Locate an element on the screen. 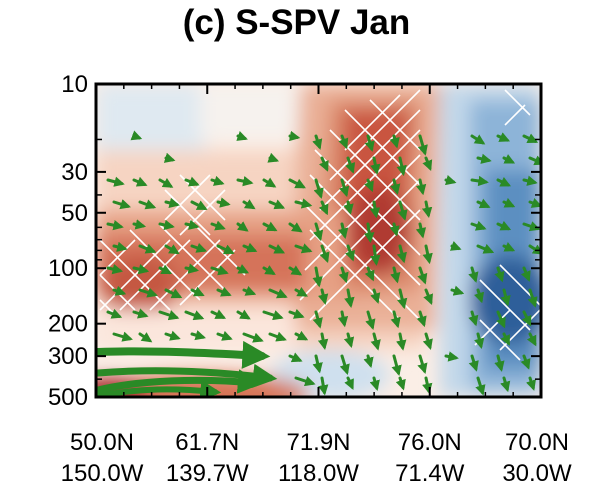  x-tick-label-bottom: 139.7W is located at coordinates (207, 473).